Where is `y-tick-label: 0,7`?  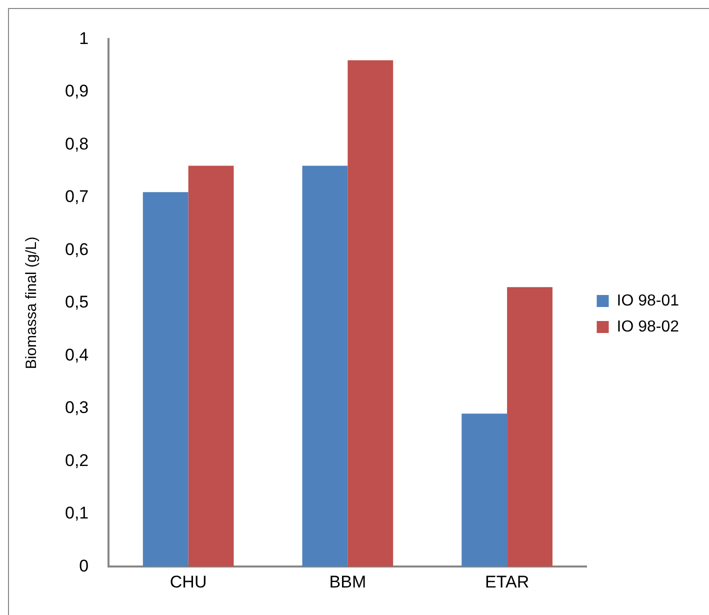
y-tick-label: 0,7 is located at coordinates (76, 196).